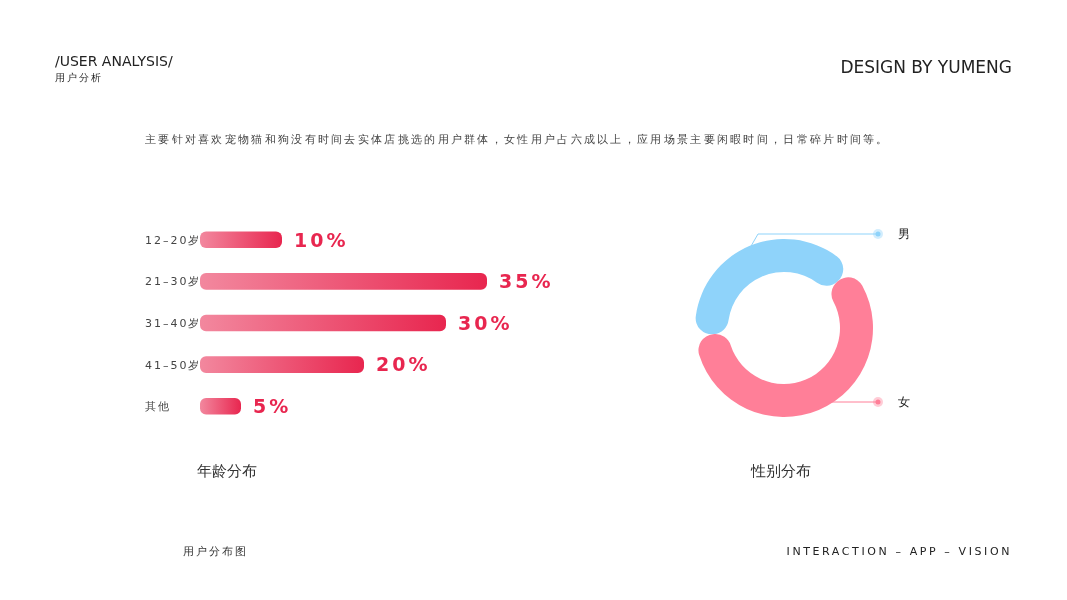  Describe the element at coordinates (272, 405) in the screenshot. I see `data-label: 5%` at that location.